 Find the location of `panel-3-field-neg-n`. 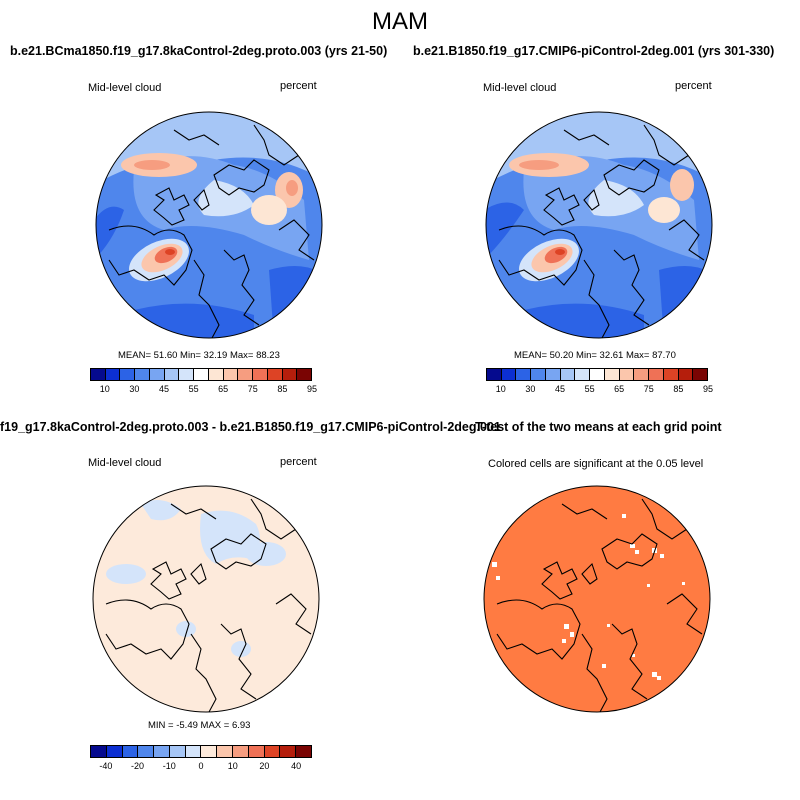

panel-3-field-neg-n is located at coordinates (161, 510).